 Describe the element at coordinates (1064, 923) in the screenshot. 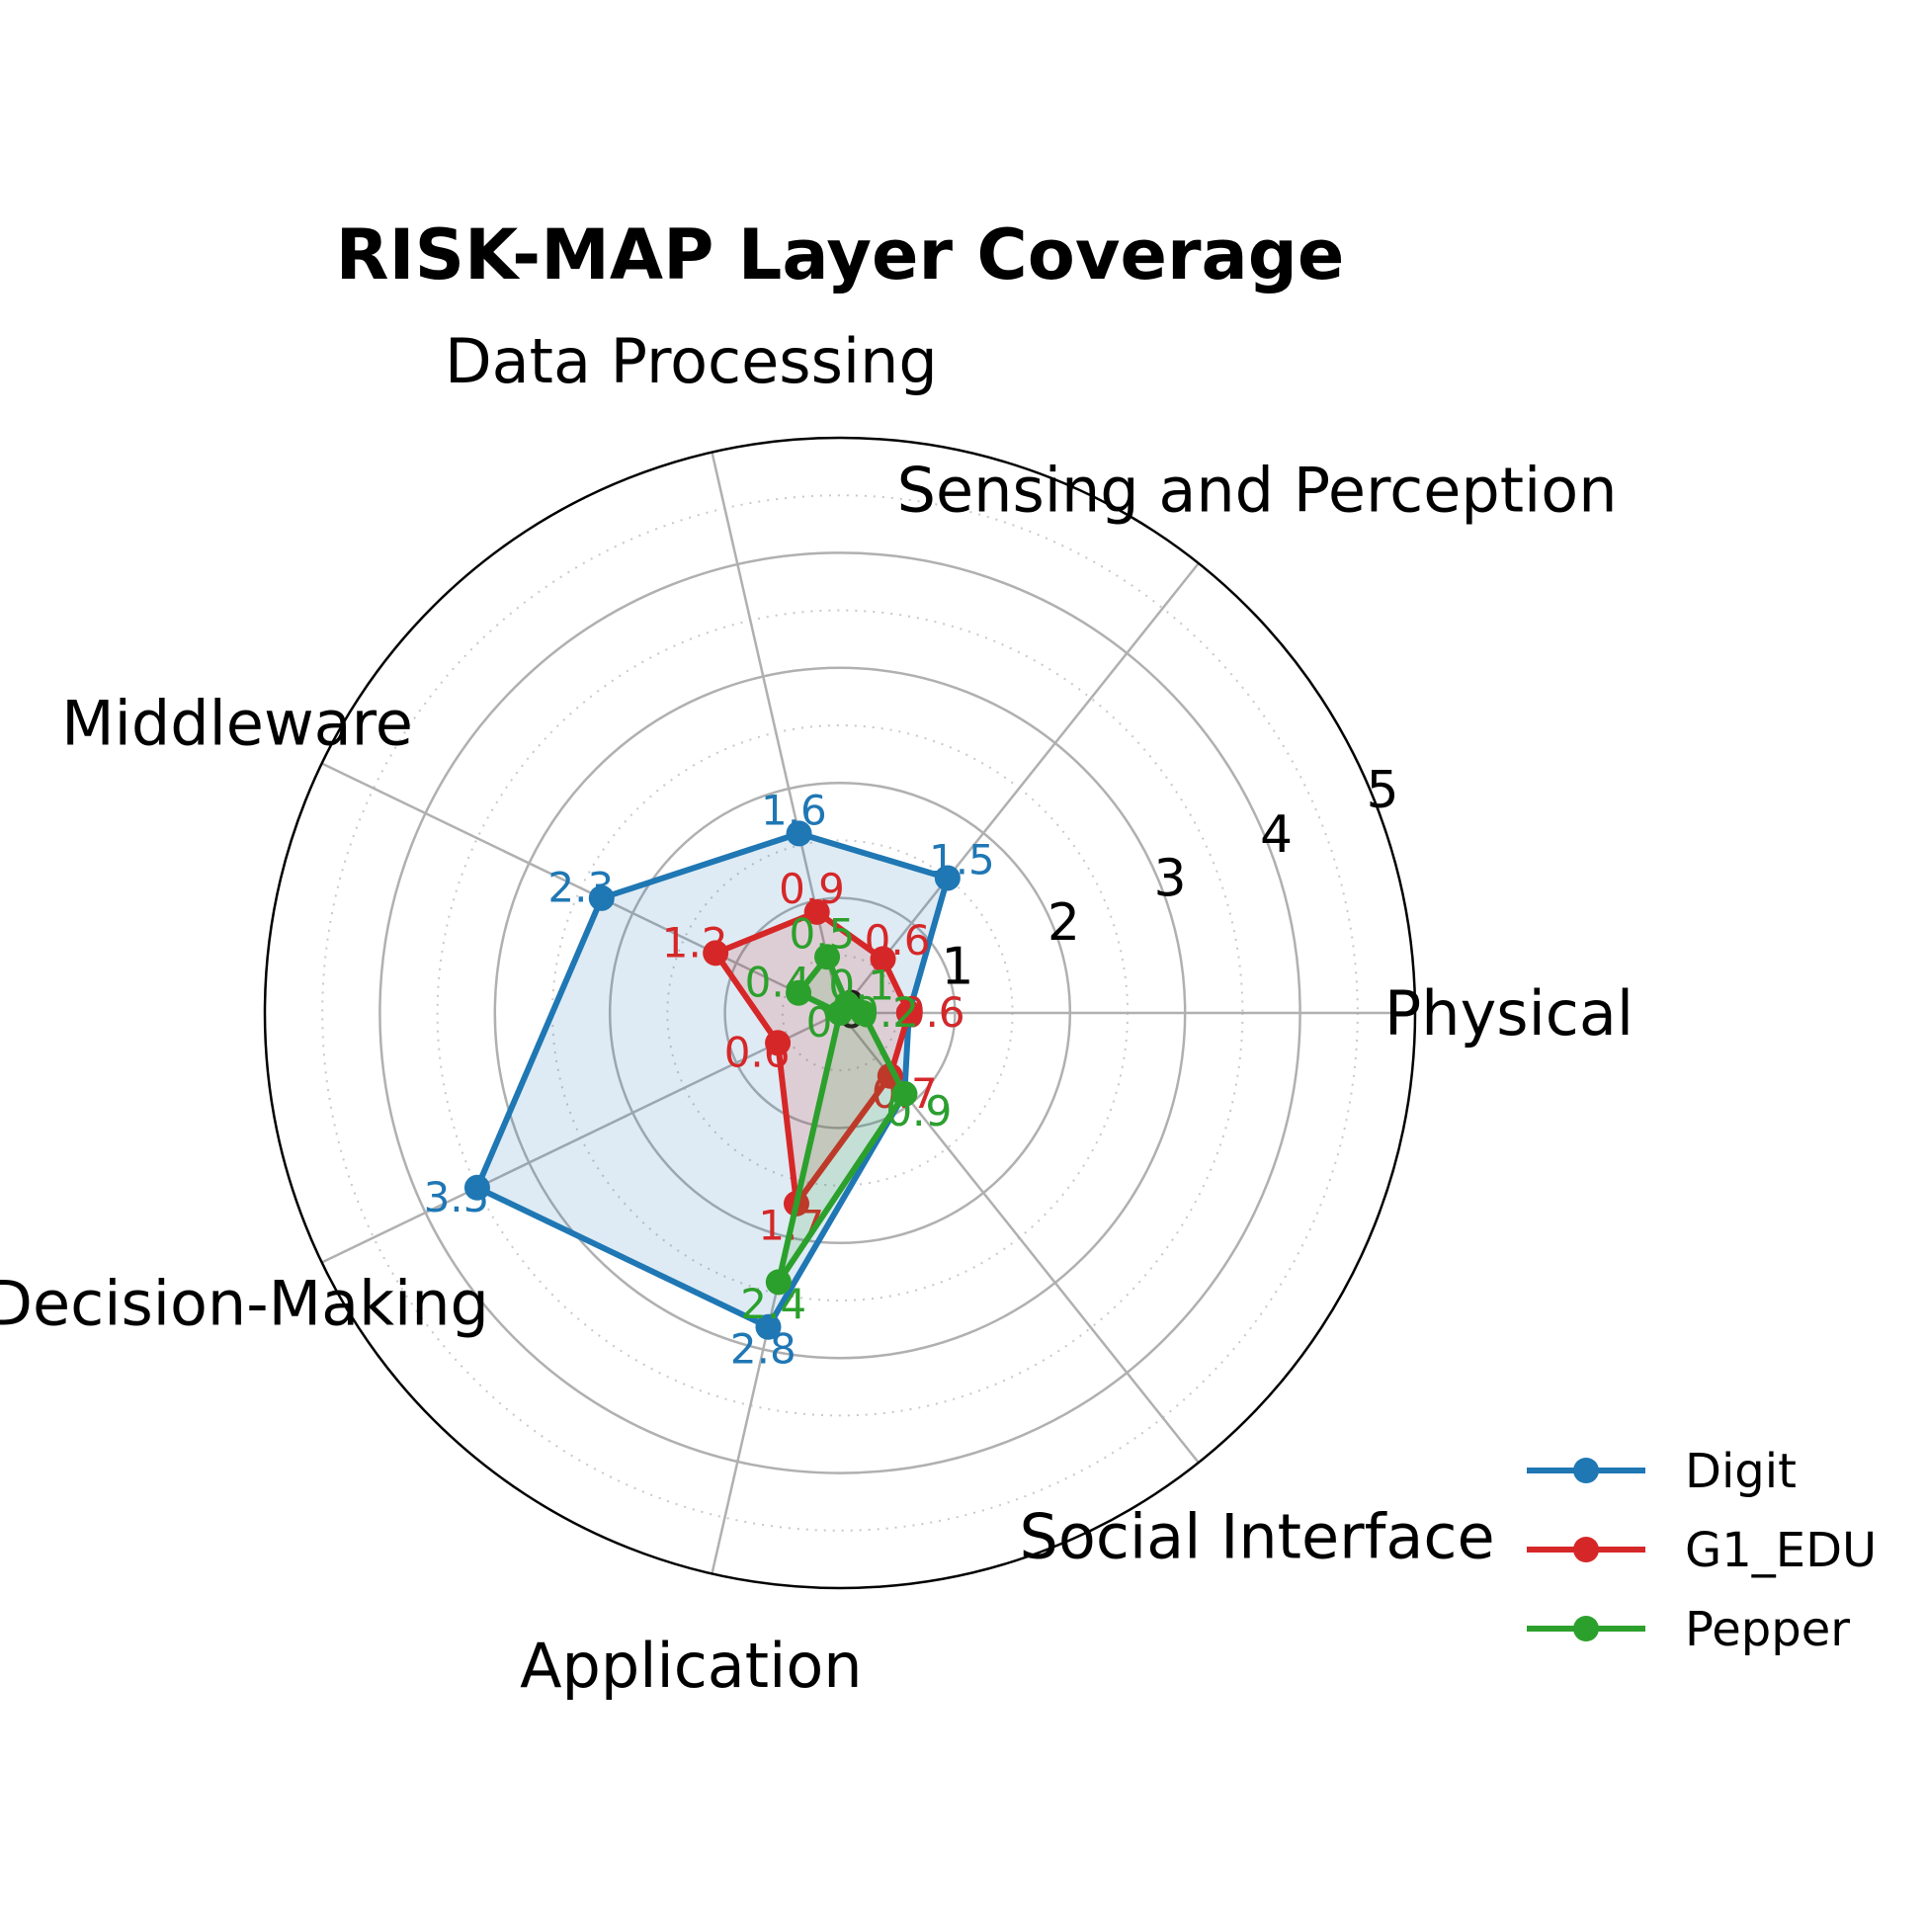

I see `radial-tick-label: 2` at that location.